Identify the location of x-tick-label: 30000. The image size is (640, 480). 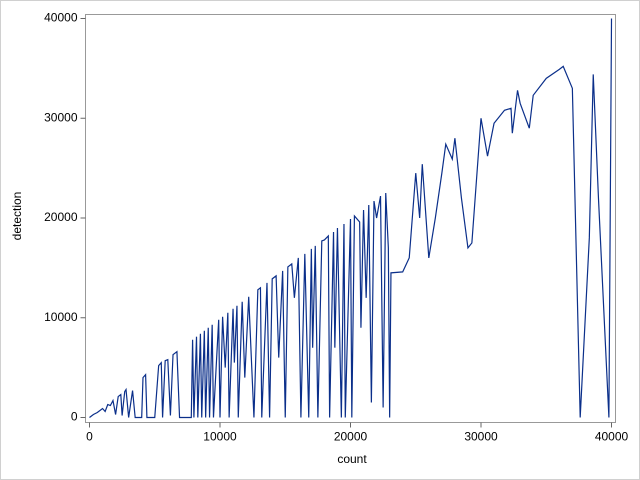
(481, 437).